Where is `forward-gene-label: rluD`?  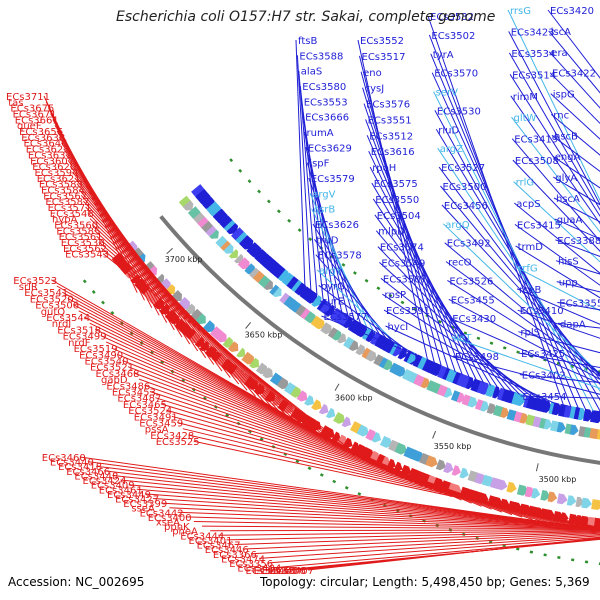
forward-gene-label: rluD is located at coordinates (448, 130).